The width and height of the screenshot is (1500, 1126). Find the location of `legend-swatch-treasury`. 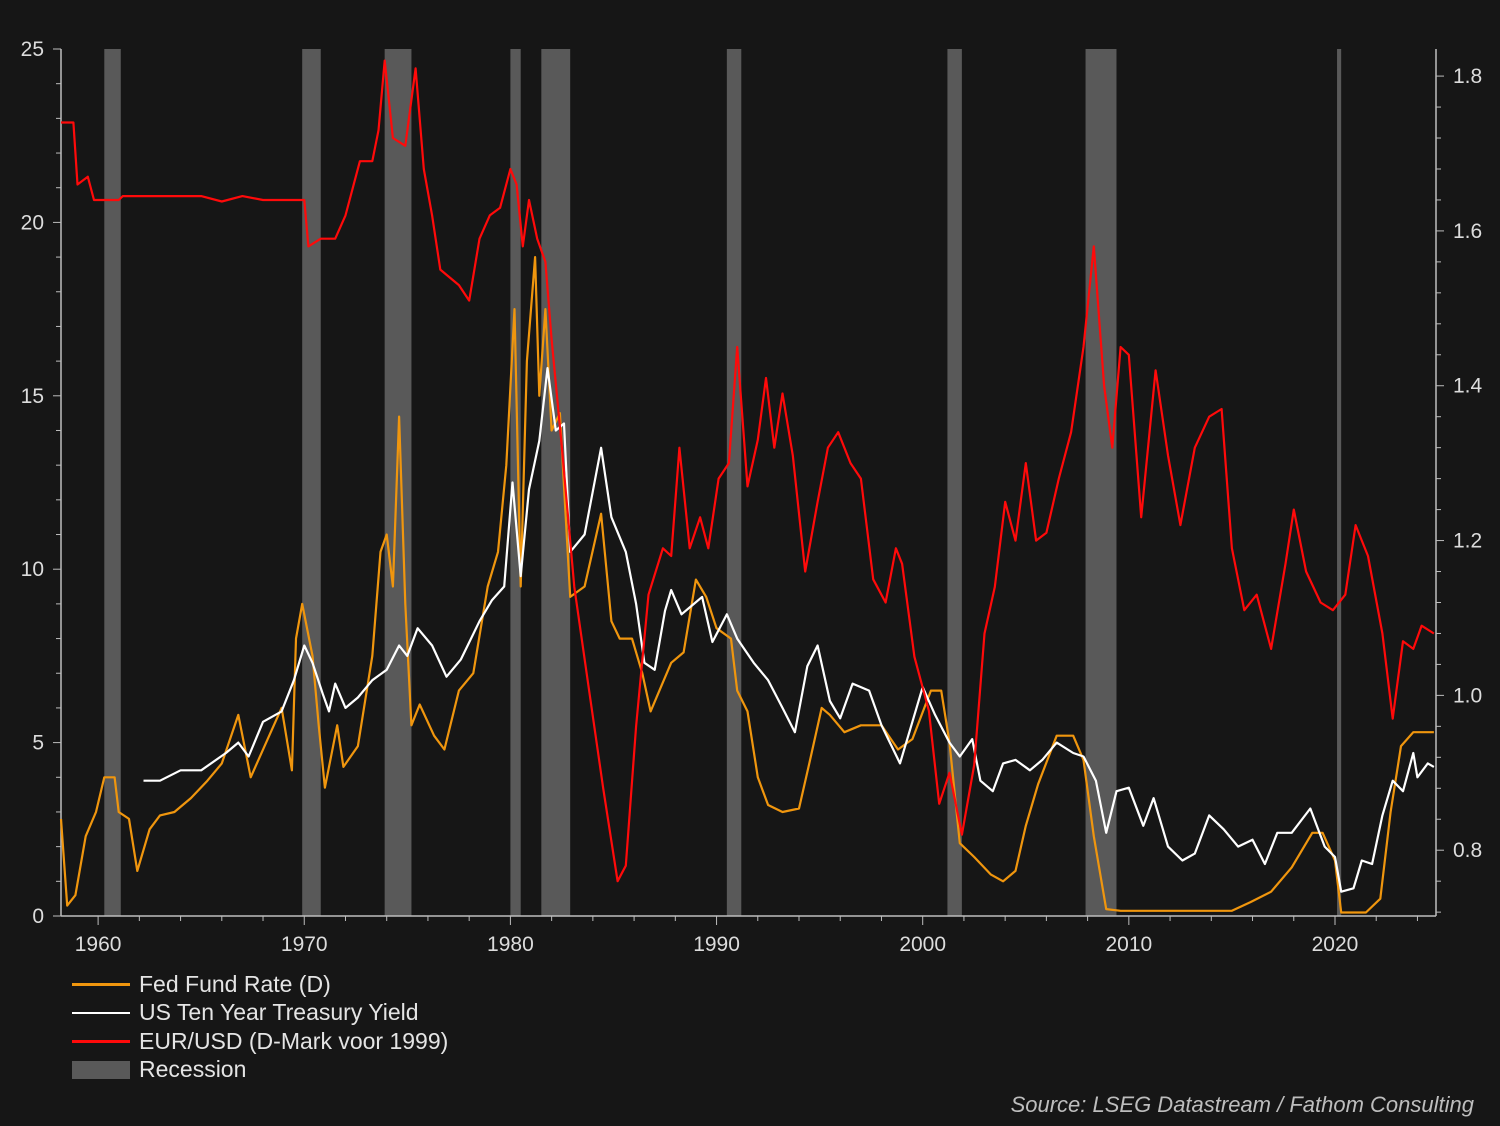

legend-swatch-treasury is located at coordinates (101, 1012).